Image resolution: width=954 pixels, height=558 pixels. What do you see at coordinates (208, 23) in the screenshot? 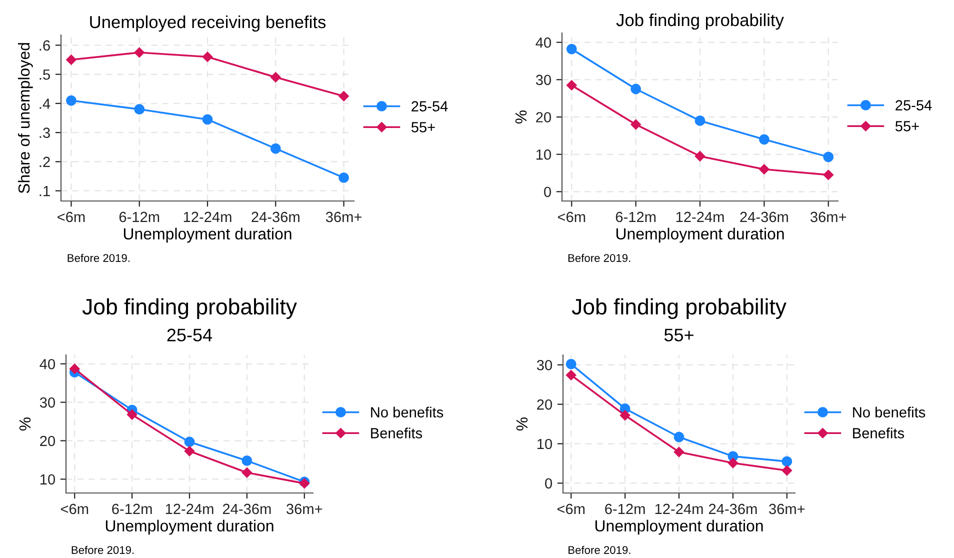
I see `chart-title: Unemployed receiving benefits` at bounding box center [208, 23].